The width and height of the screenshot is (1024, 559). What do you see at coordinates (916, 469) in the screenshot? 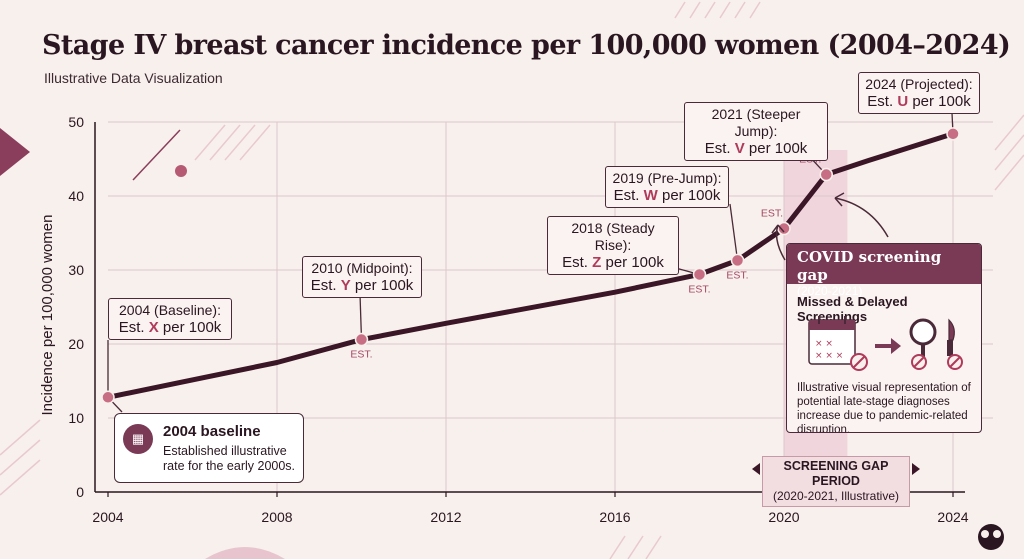
I see `gap-right-arrow-icon` at bounding box center [916, 469].